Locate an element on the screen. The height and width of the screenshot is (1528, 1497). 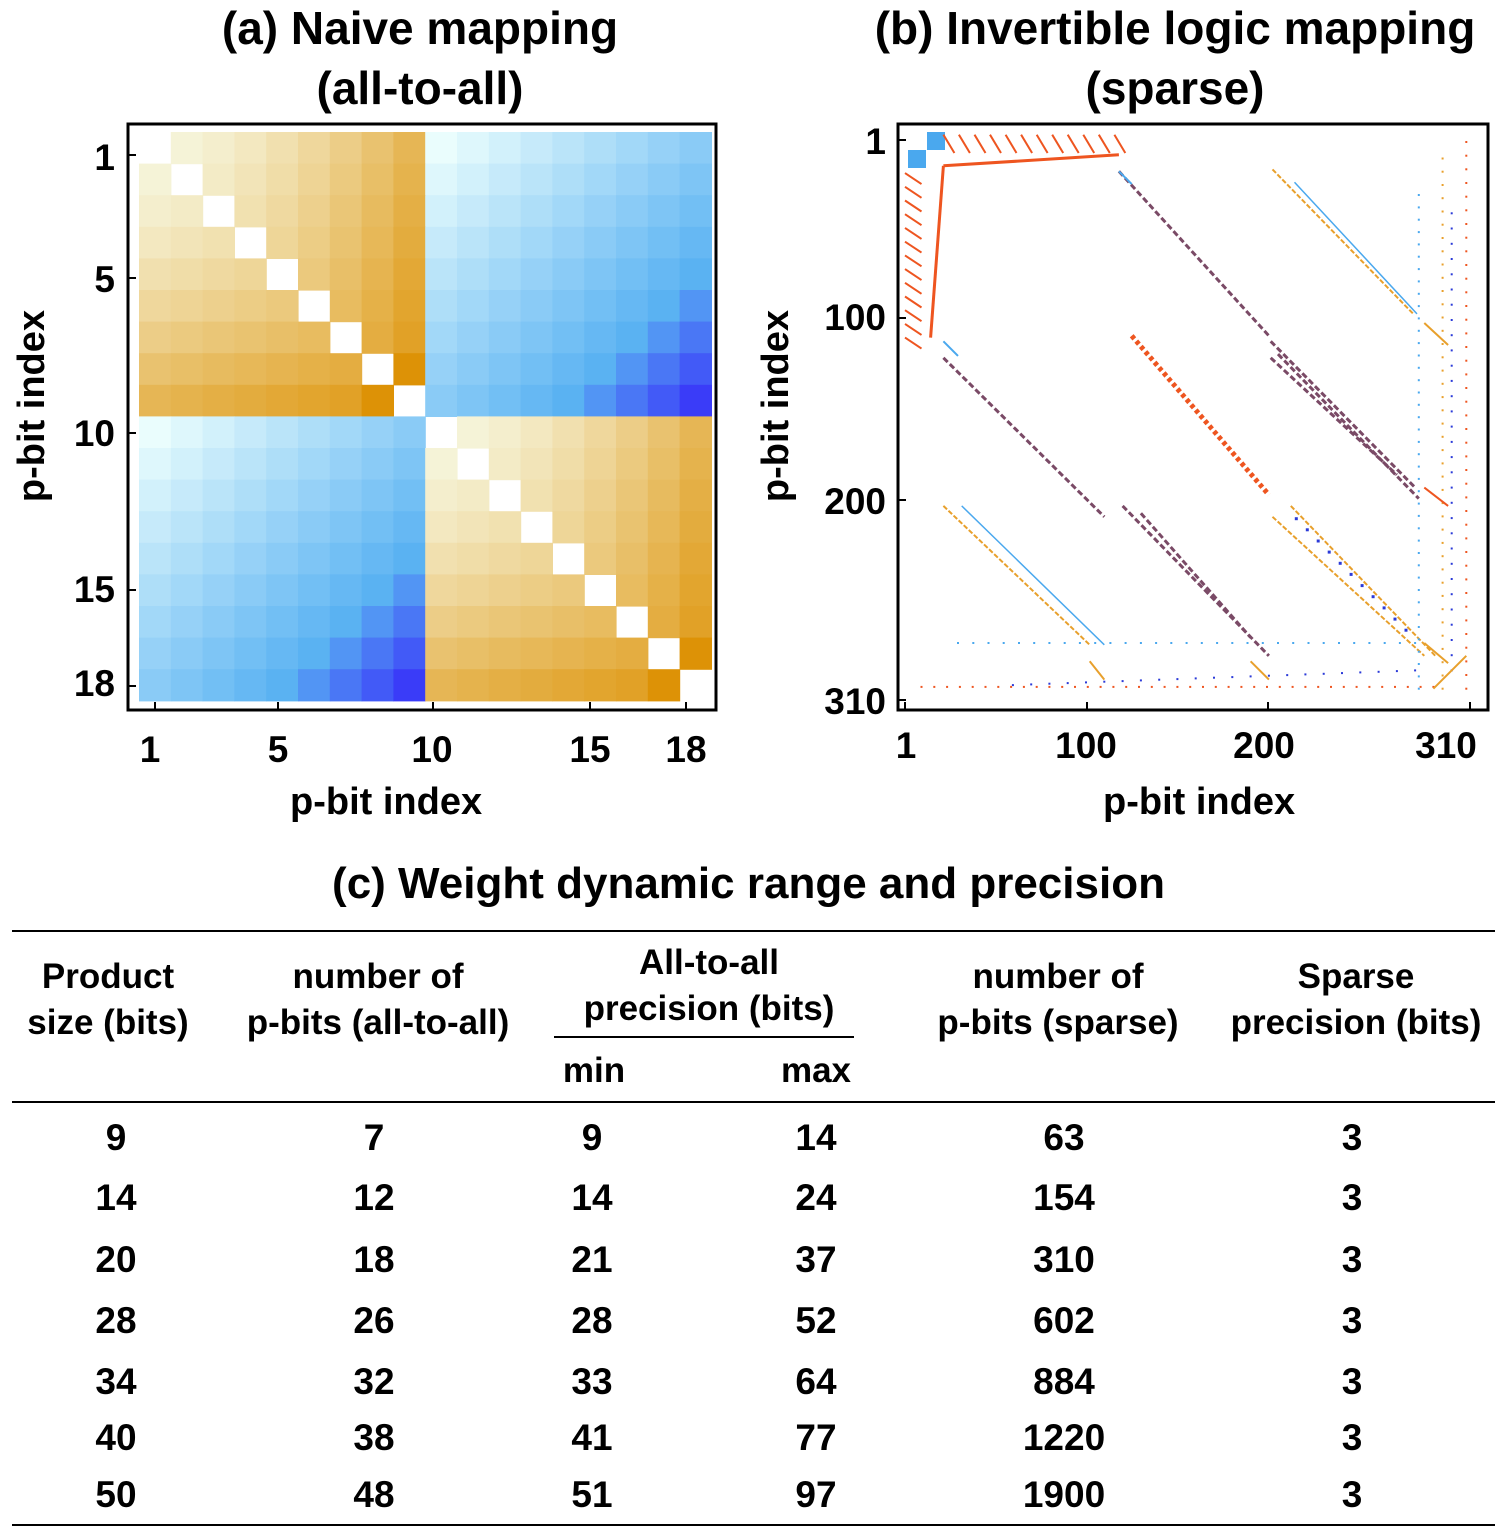
a-xlabel: p-bit index is located at coordinates (386, 802).